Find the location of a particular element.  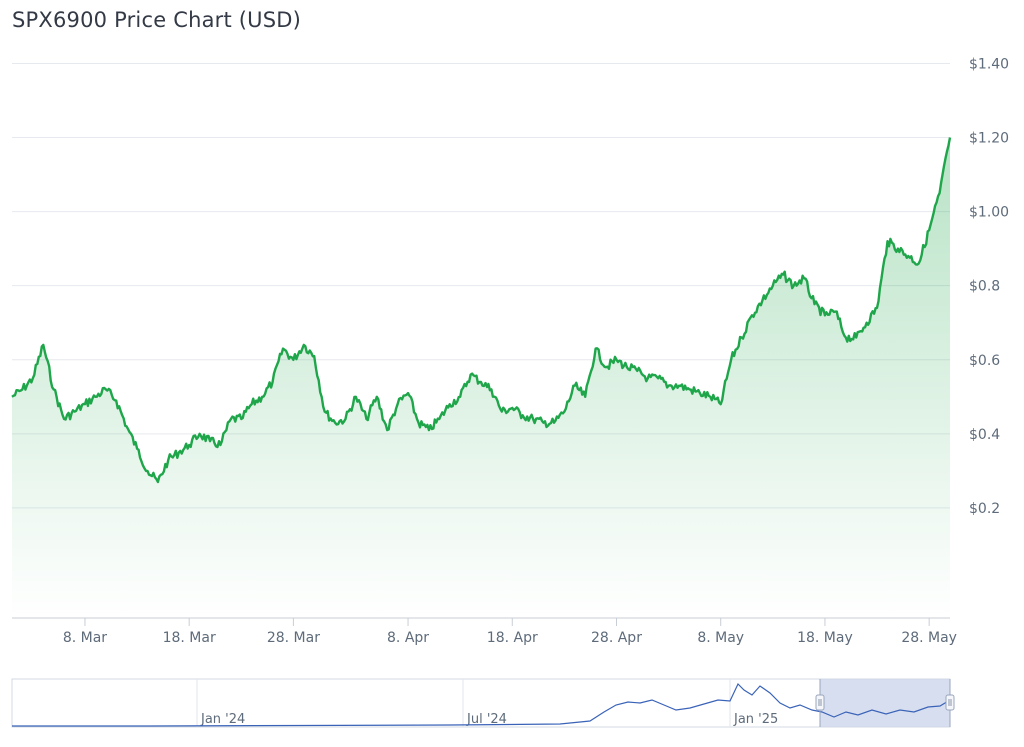

y-tick-label: $0.4 is located at coordinates (984, 435).